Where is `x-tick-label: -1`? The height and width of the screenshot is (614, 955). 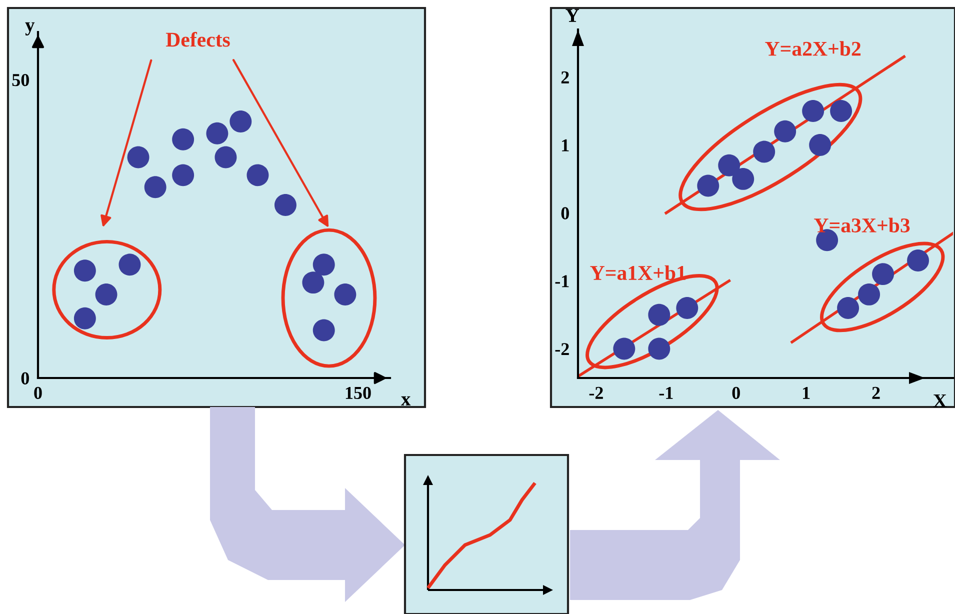
x-tick-label: -1 is located at coordinates (666, 392).